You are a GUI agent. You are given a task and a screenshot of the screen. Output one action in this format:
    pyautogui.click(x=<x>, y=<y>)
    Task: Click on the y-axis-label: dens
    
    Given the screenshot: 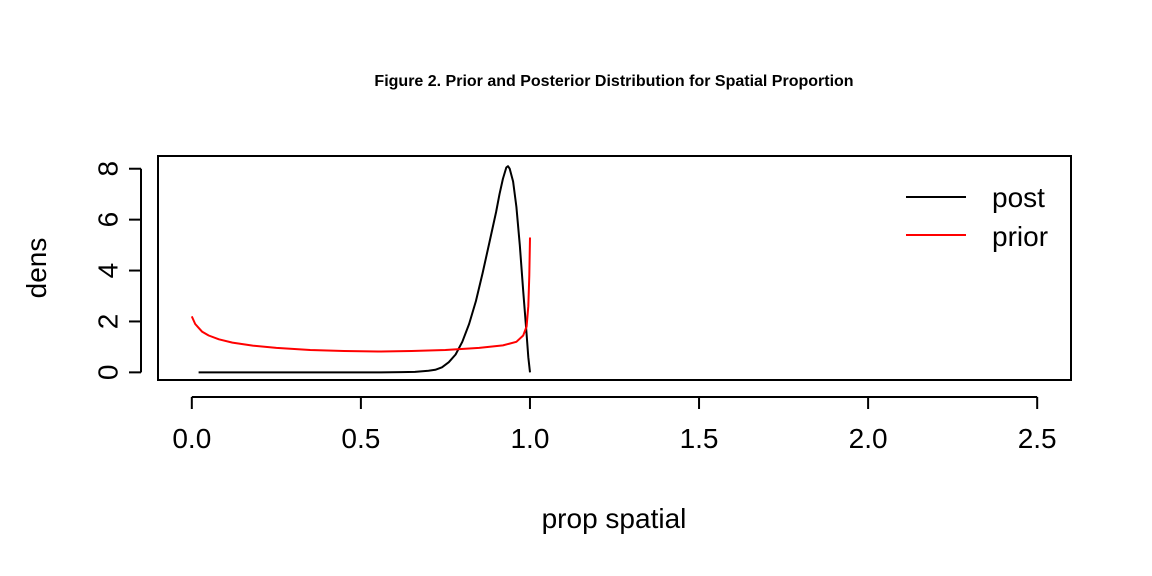 What is the action you would take?
    pyautogui.click(x=36, y=268)
    